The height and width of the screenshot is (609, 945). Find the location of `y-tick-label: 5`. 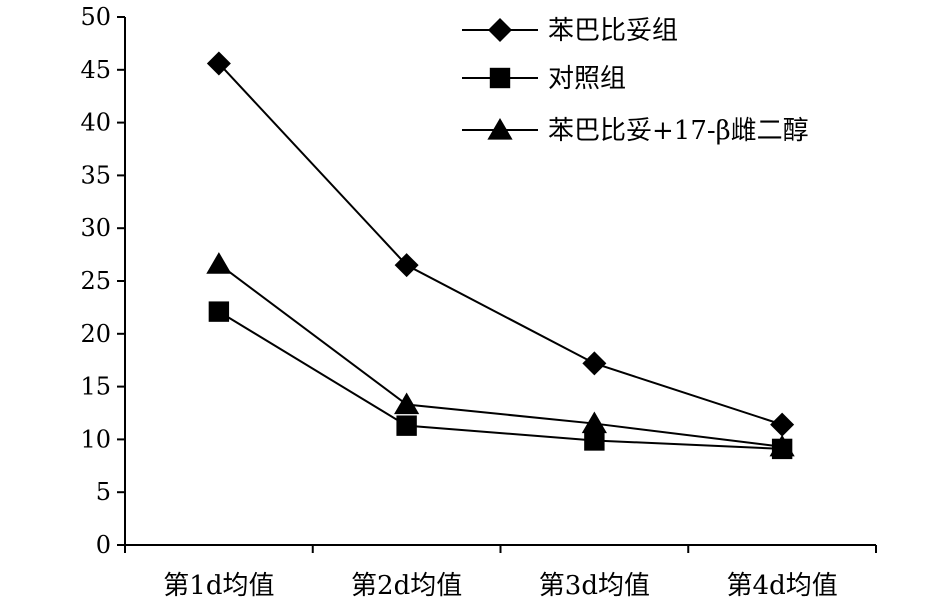

y-tick-label: 5 is located at coordinates (103, 492).